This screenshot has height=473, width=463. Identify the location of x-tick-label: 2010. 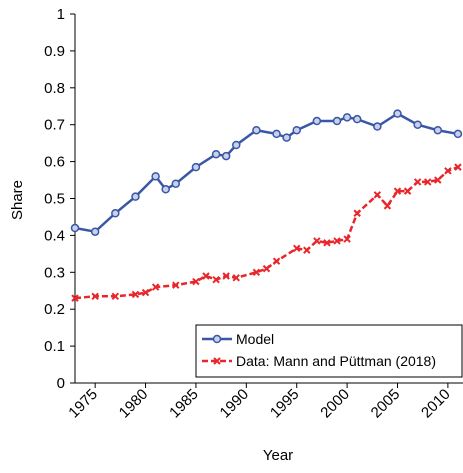
(436, 404).